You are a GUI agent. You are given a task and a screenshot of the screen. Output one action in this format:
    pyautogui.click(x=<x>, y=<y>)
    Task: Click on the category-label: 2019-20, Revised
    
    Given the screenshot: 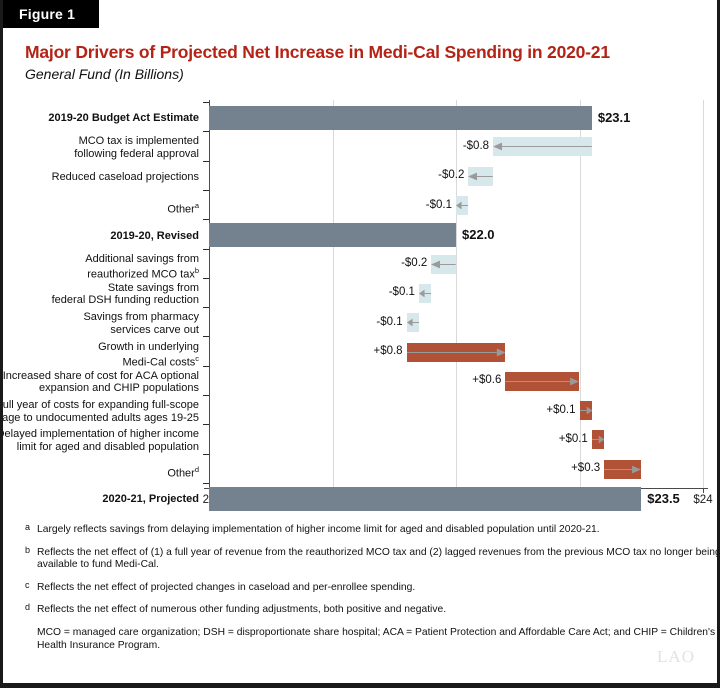 What is the action you would take?
    pyautogui.click(x=154, y=235)
    